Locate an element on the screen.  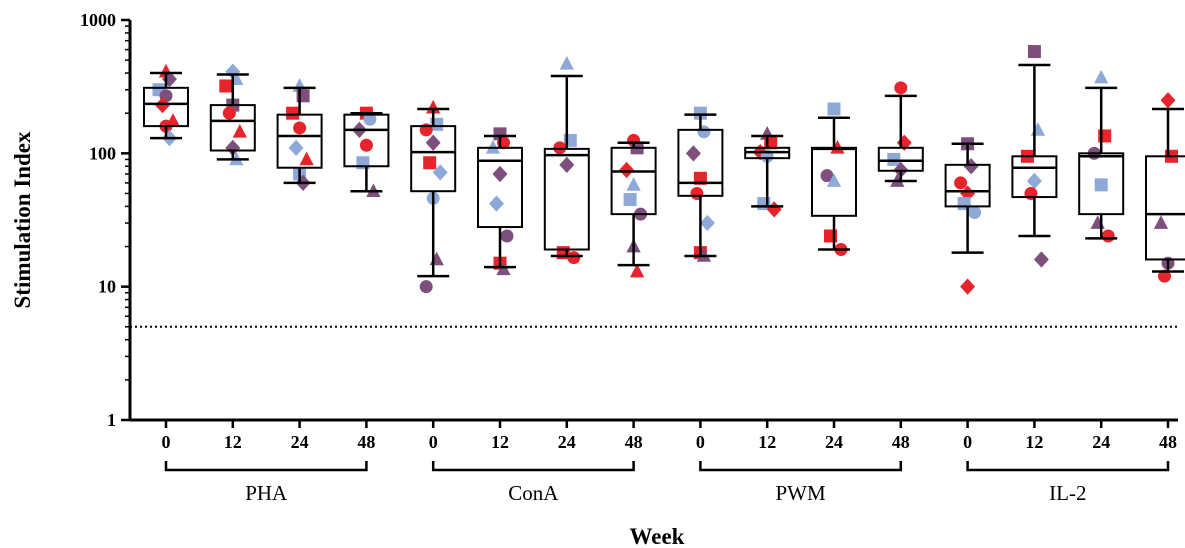
y-tick-label: 1 is located at coordinates (111, 420).